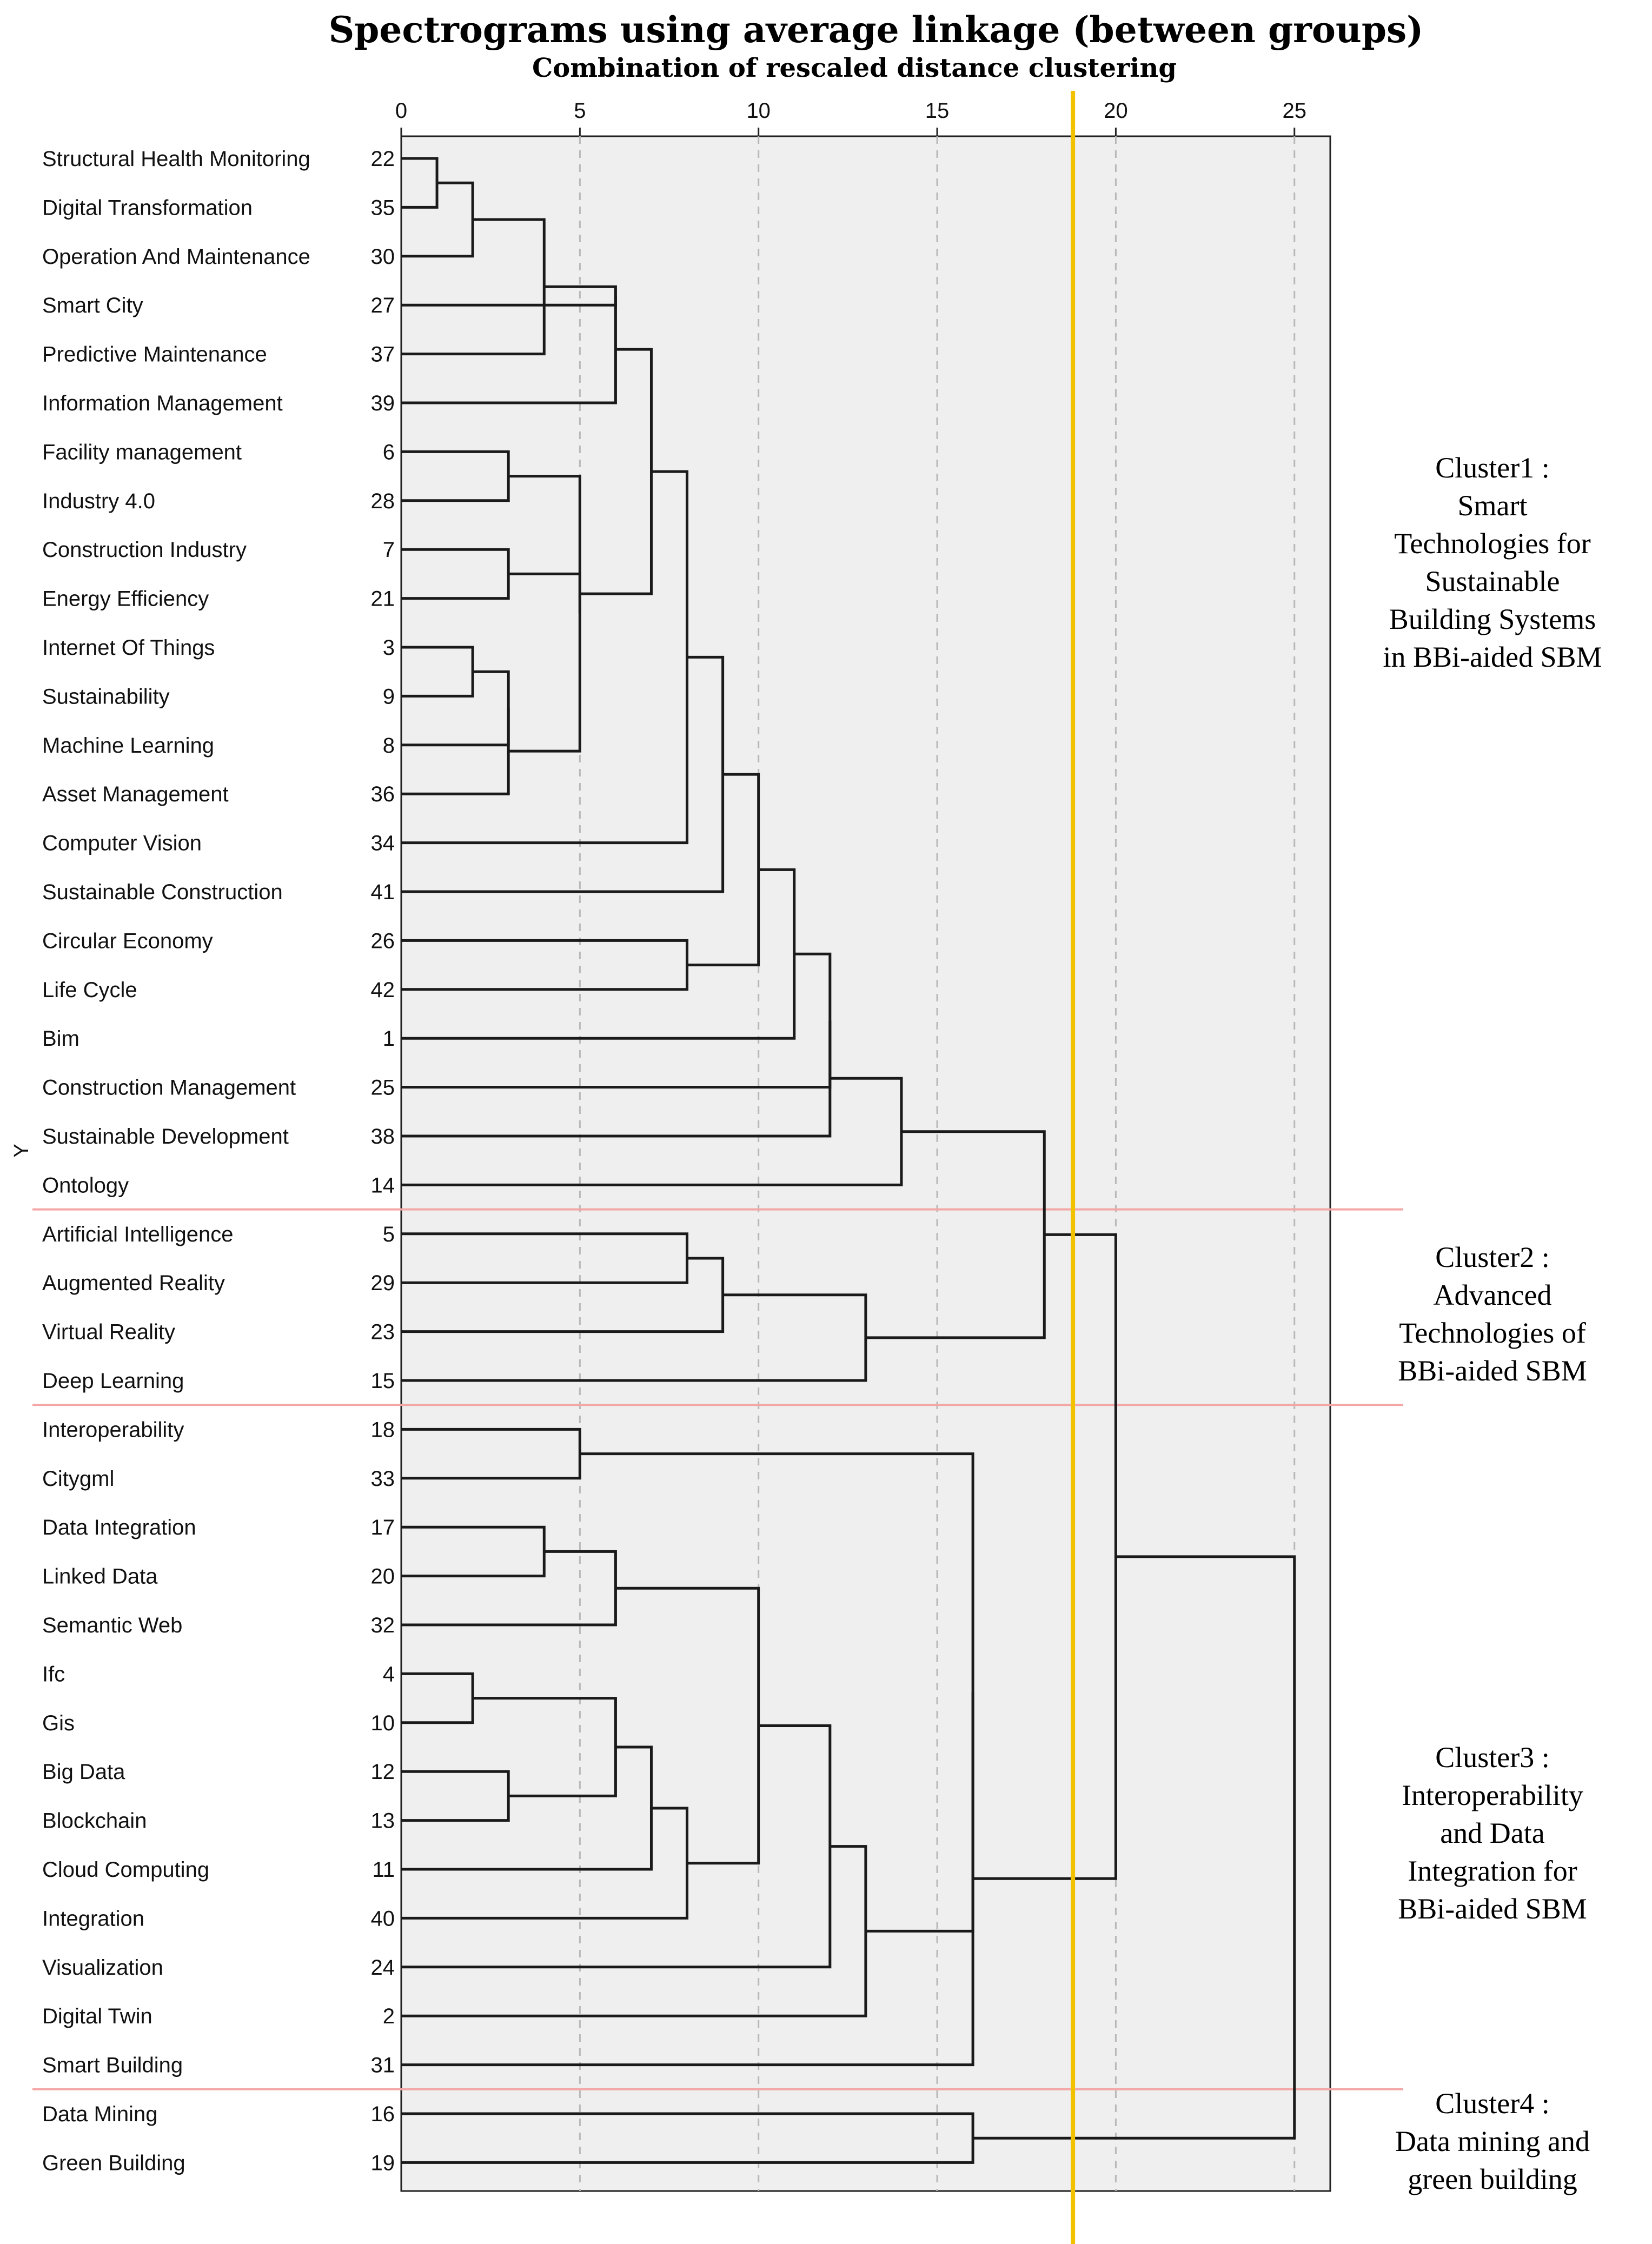 The height and width of the screenshot is (2244, 1652). What do you see at coordinates (138, 1235) in the screenshot?
I see `leaf-label: Artificial Intelligence` at bounding box center [138, 1235].